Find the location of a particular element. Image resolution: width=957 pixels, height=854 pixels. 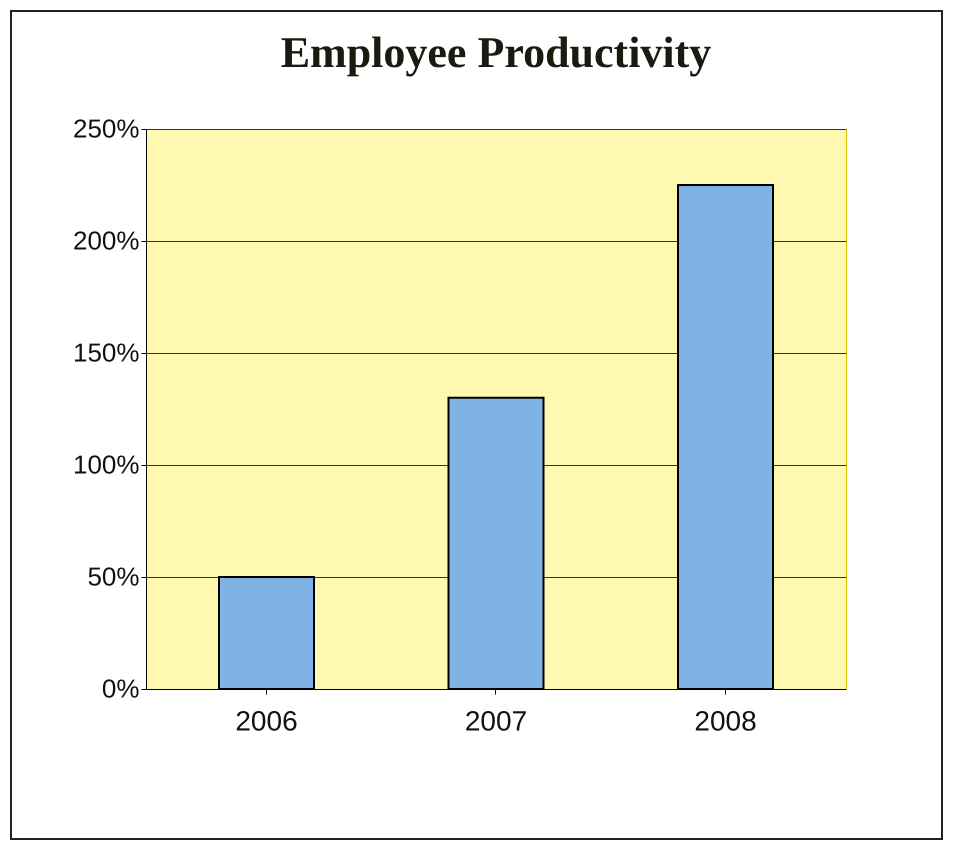

y-tick-label: 200% is located at coordinates (106, 241).